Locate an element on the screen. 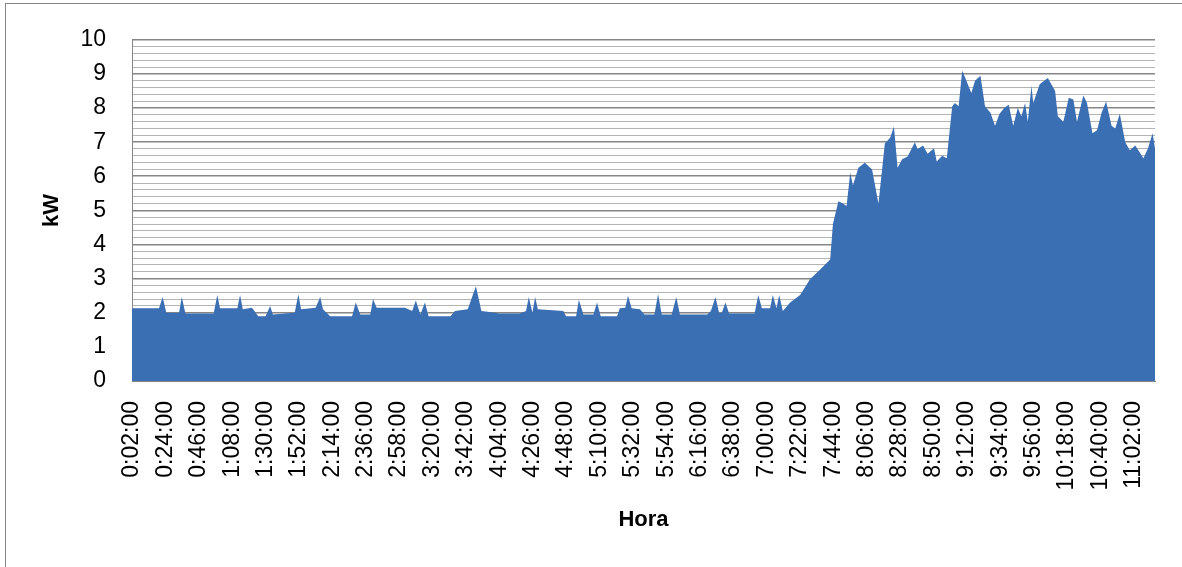 The width and height of the screenshot is (1182, 567). x-tick-label: 2:14:00 is located at coordinates (330, 439).